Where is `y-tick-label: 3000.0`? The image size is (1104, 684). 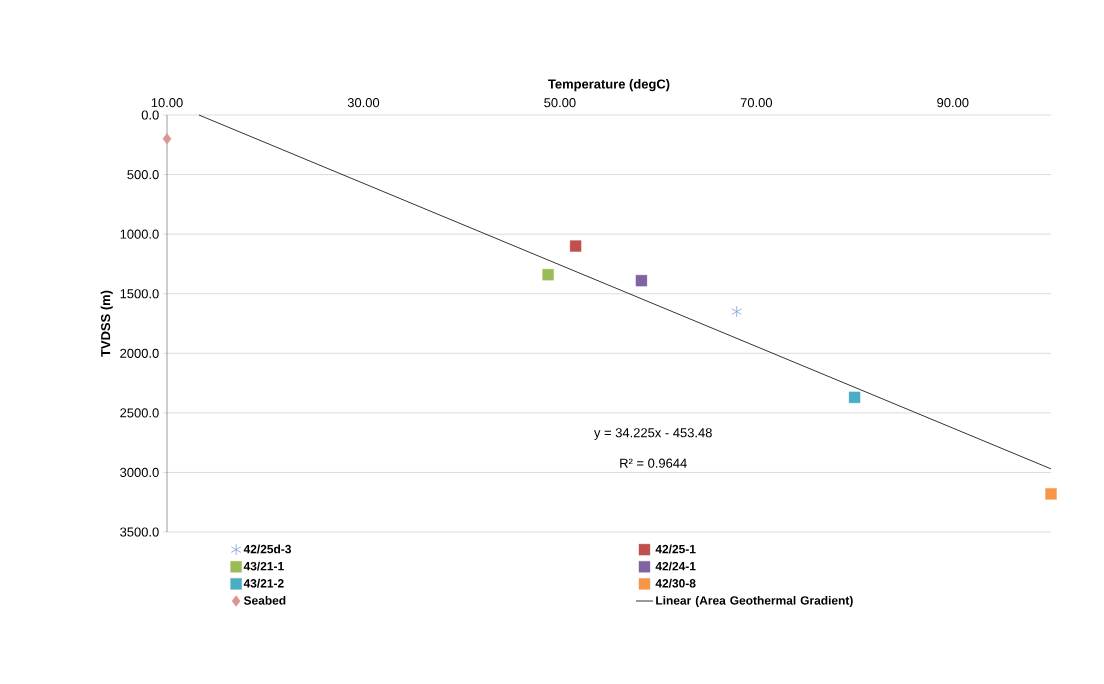 y-tick-label: 3000.0 is located at coordinates (139, 472).